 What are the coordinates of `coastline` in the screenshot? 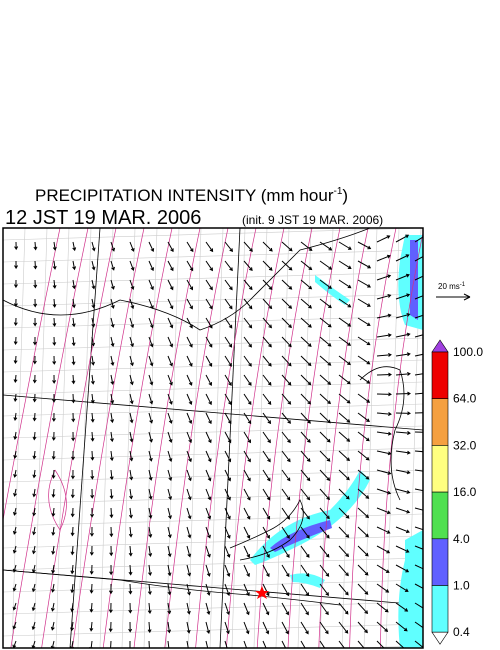 It's located at (187, 279).